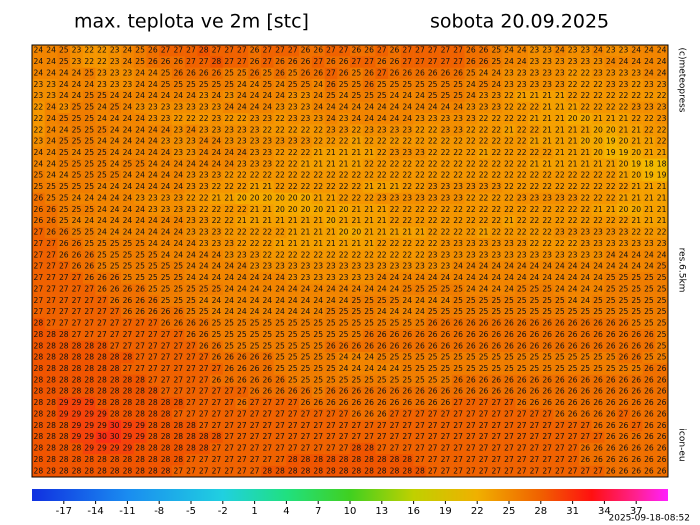 This screenshot has height=525, width=700. Describe the element at coordinates (611, 141) in the screenshot. I see `temperature-value: 19` at that location.